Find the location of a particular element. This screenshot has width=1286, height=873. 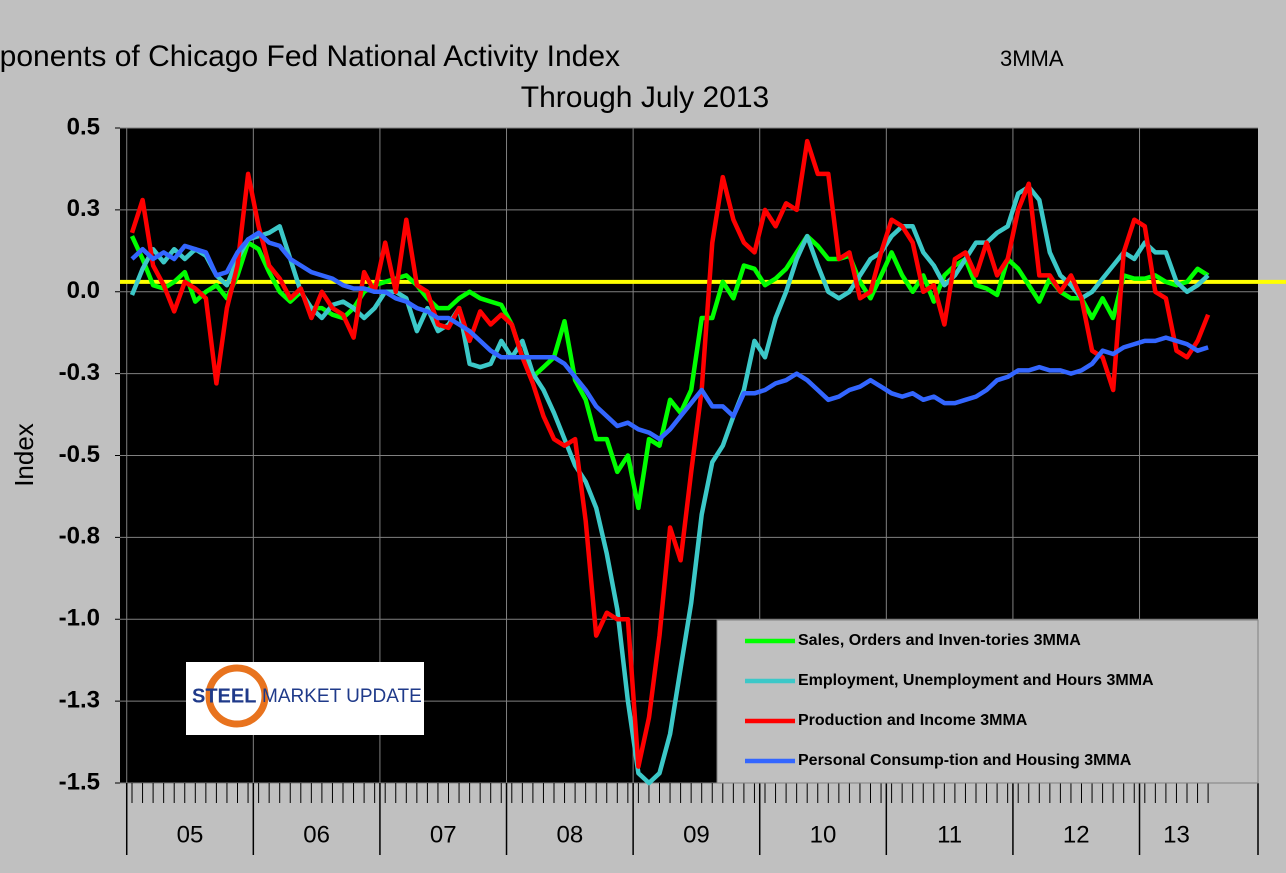

chart-subtitle: Through July 2013 is located at coordinates (645, 97).